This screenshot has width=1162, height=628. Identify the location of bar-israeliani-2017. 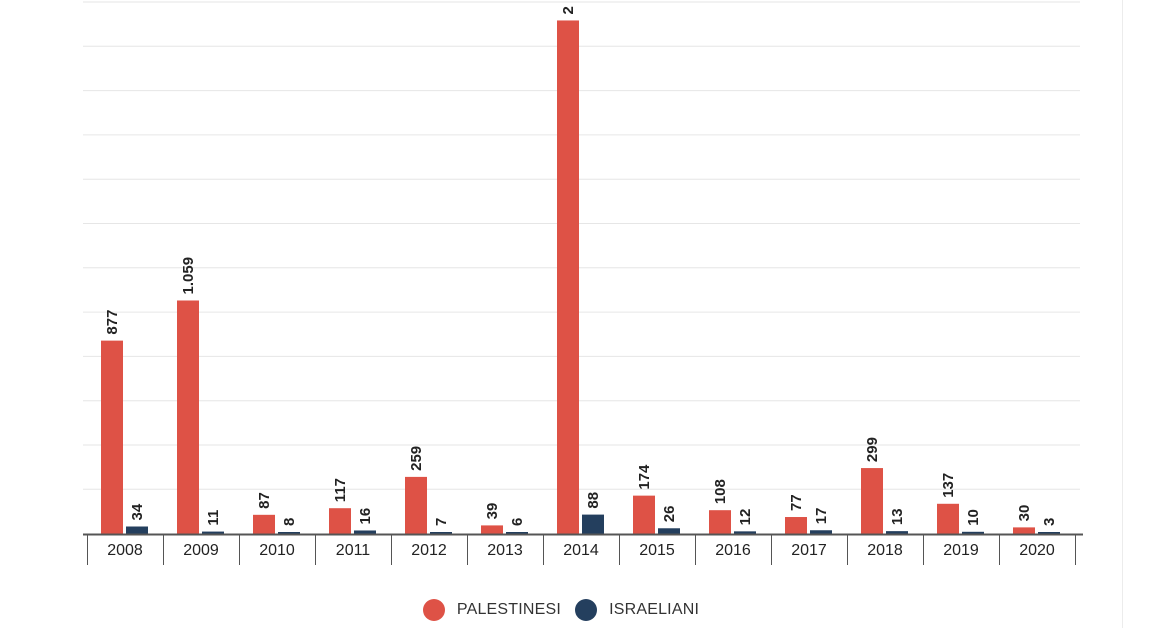
(821, 532).